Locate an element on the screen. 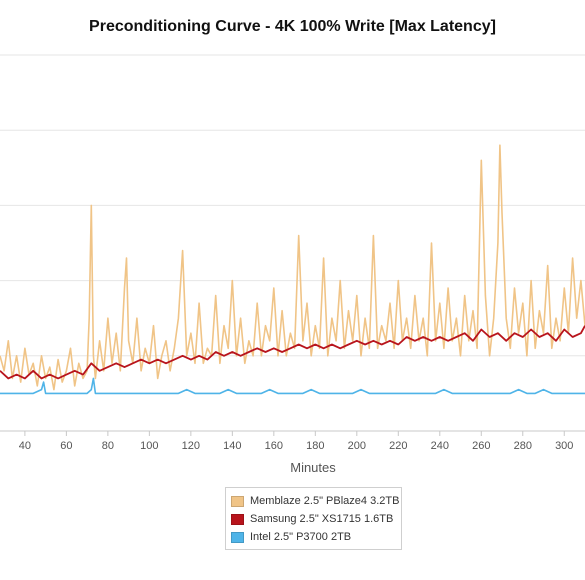  legend-swatch-samsung is located at coordinates (237, 519).